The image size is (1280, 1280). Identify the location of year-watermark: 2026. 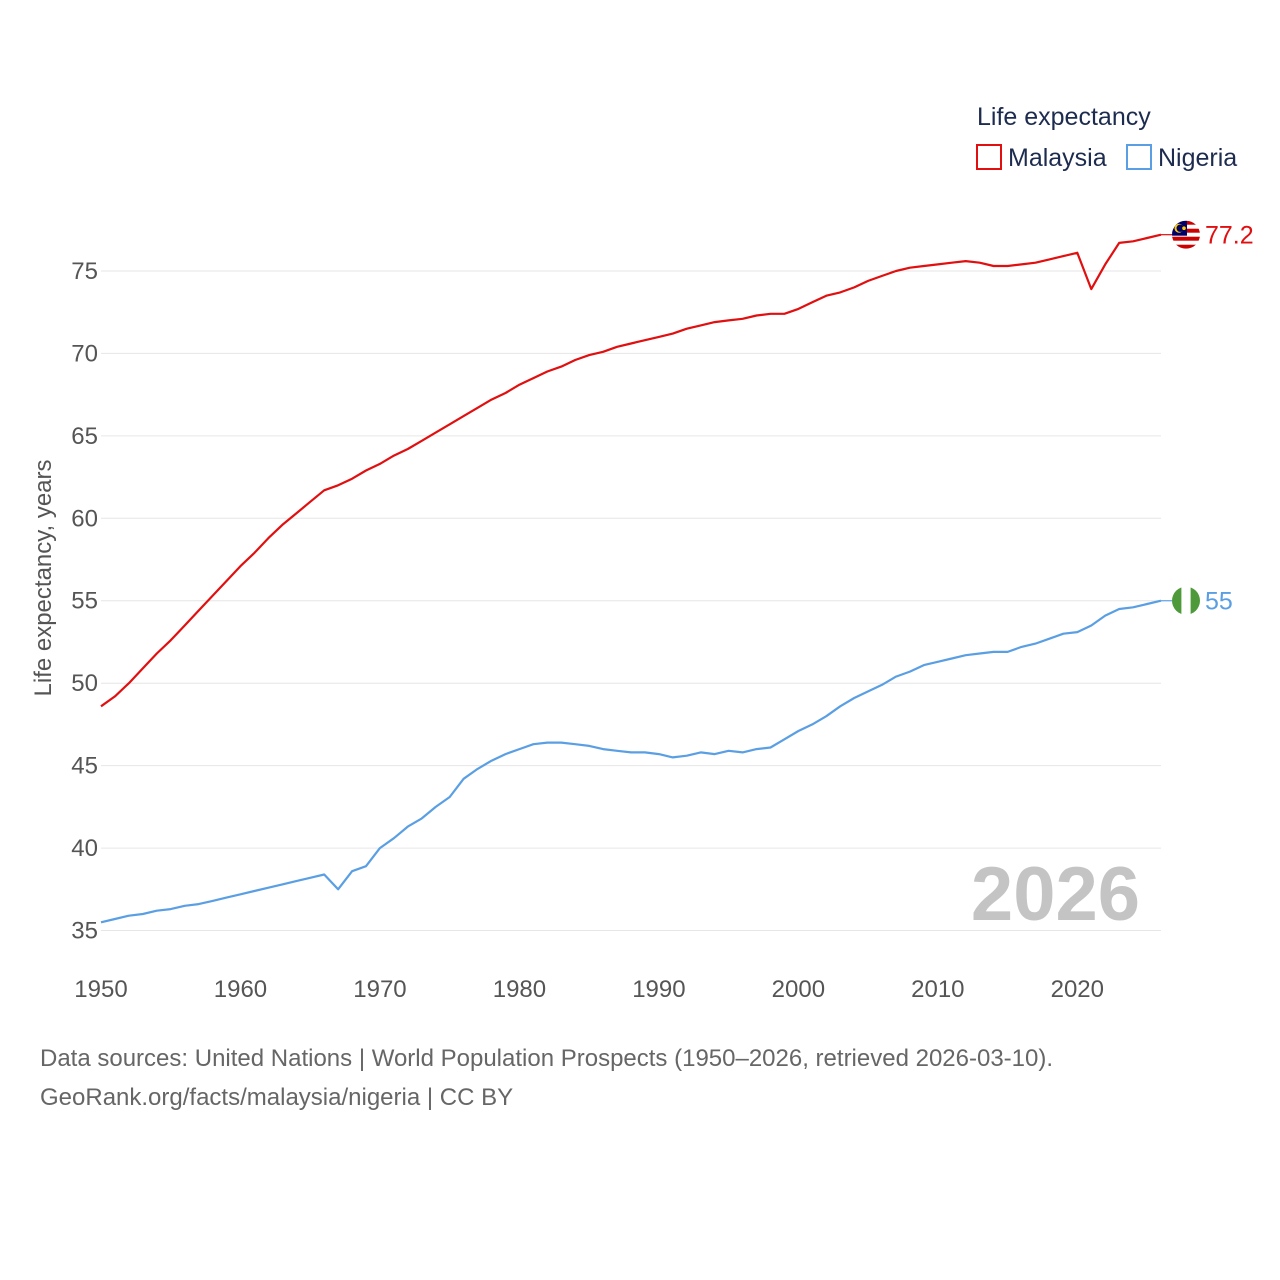
(1055, 894).